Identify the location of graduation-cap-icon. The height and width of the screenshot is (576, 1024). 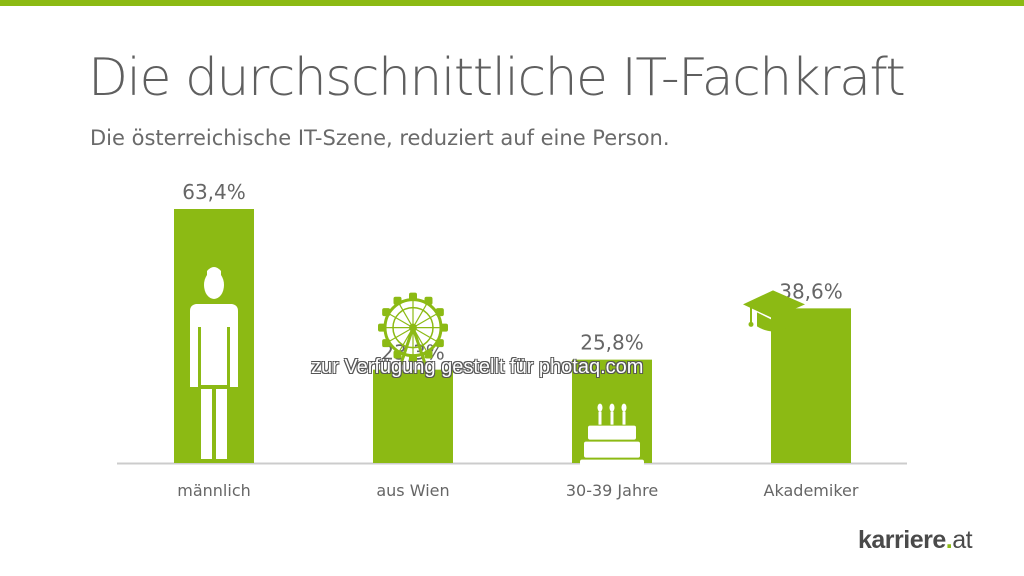
(774, 311).